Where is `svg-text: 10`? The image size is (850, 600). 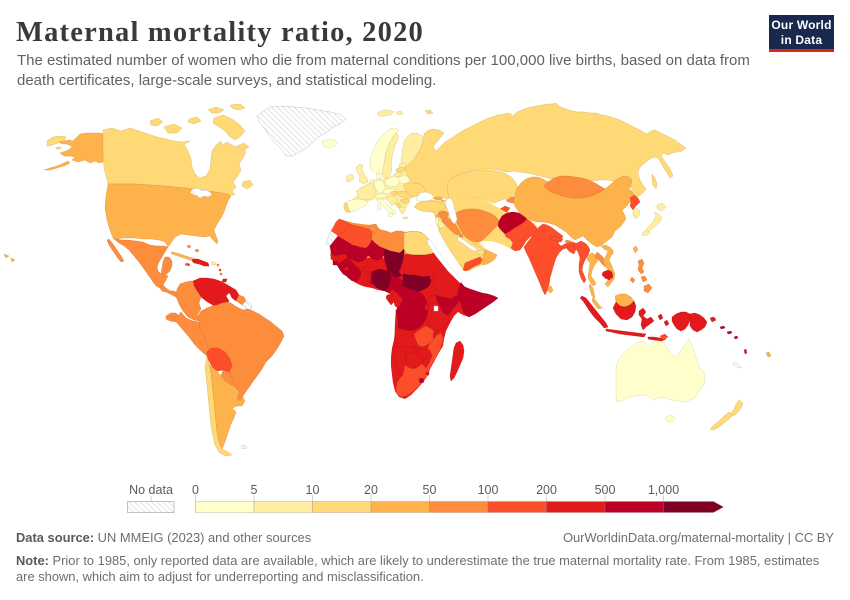 svg-text: 10 is located at coordinates (313, 490).